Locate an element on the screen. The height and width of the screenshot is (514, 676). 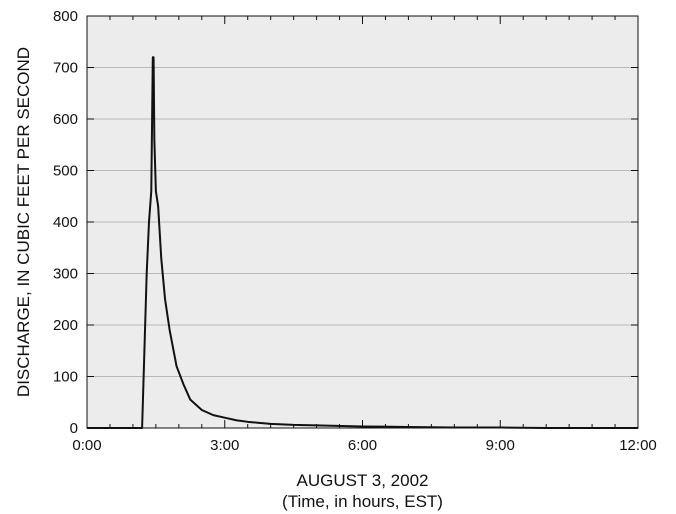
x-tick-label: 3:00 is located at coordinates (224, 445).